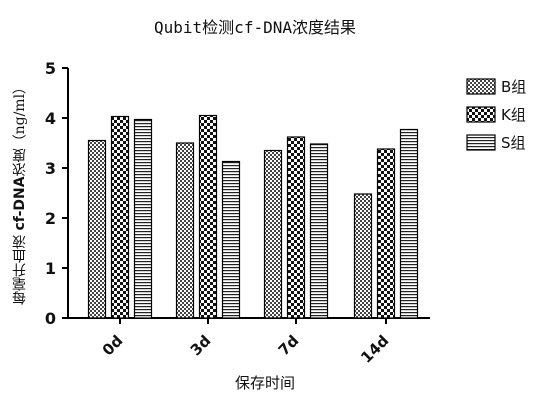  What do you see at coordinates (231, 239) in the screenshot?
I see `bar-S组-3d` at bounding box center [231, 239].